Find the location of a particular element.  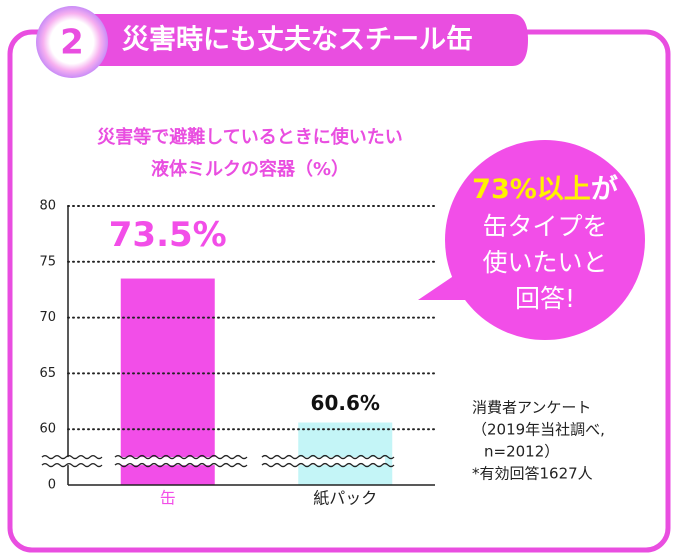

value-label: 73.5% is located at coordinates (168, 235).